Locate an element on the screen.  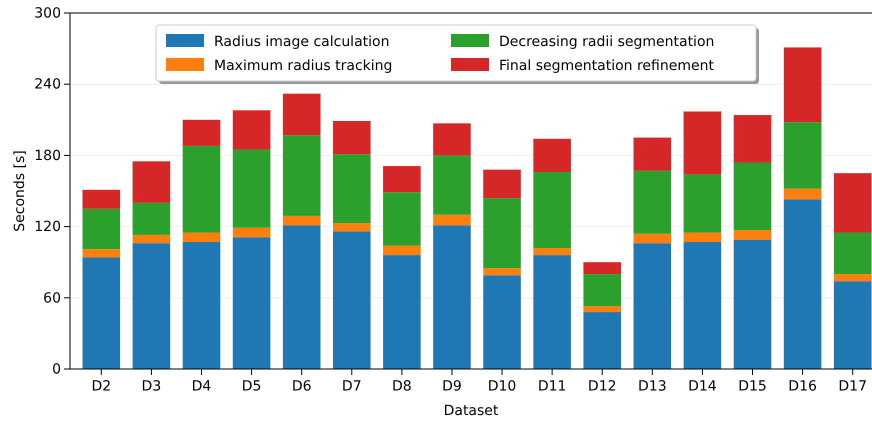
x-tick-label: D11 is located at coordinates (552, 386).